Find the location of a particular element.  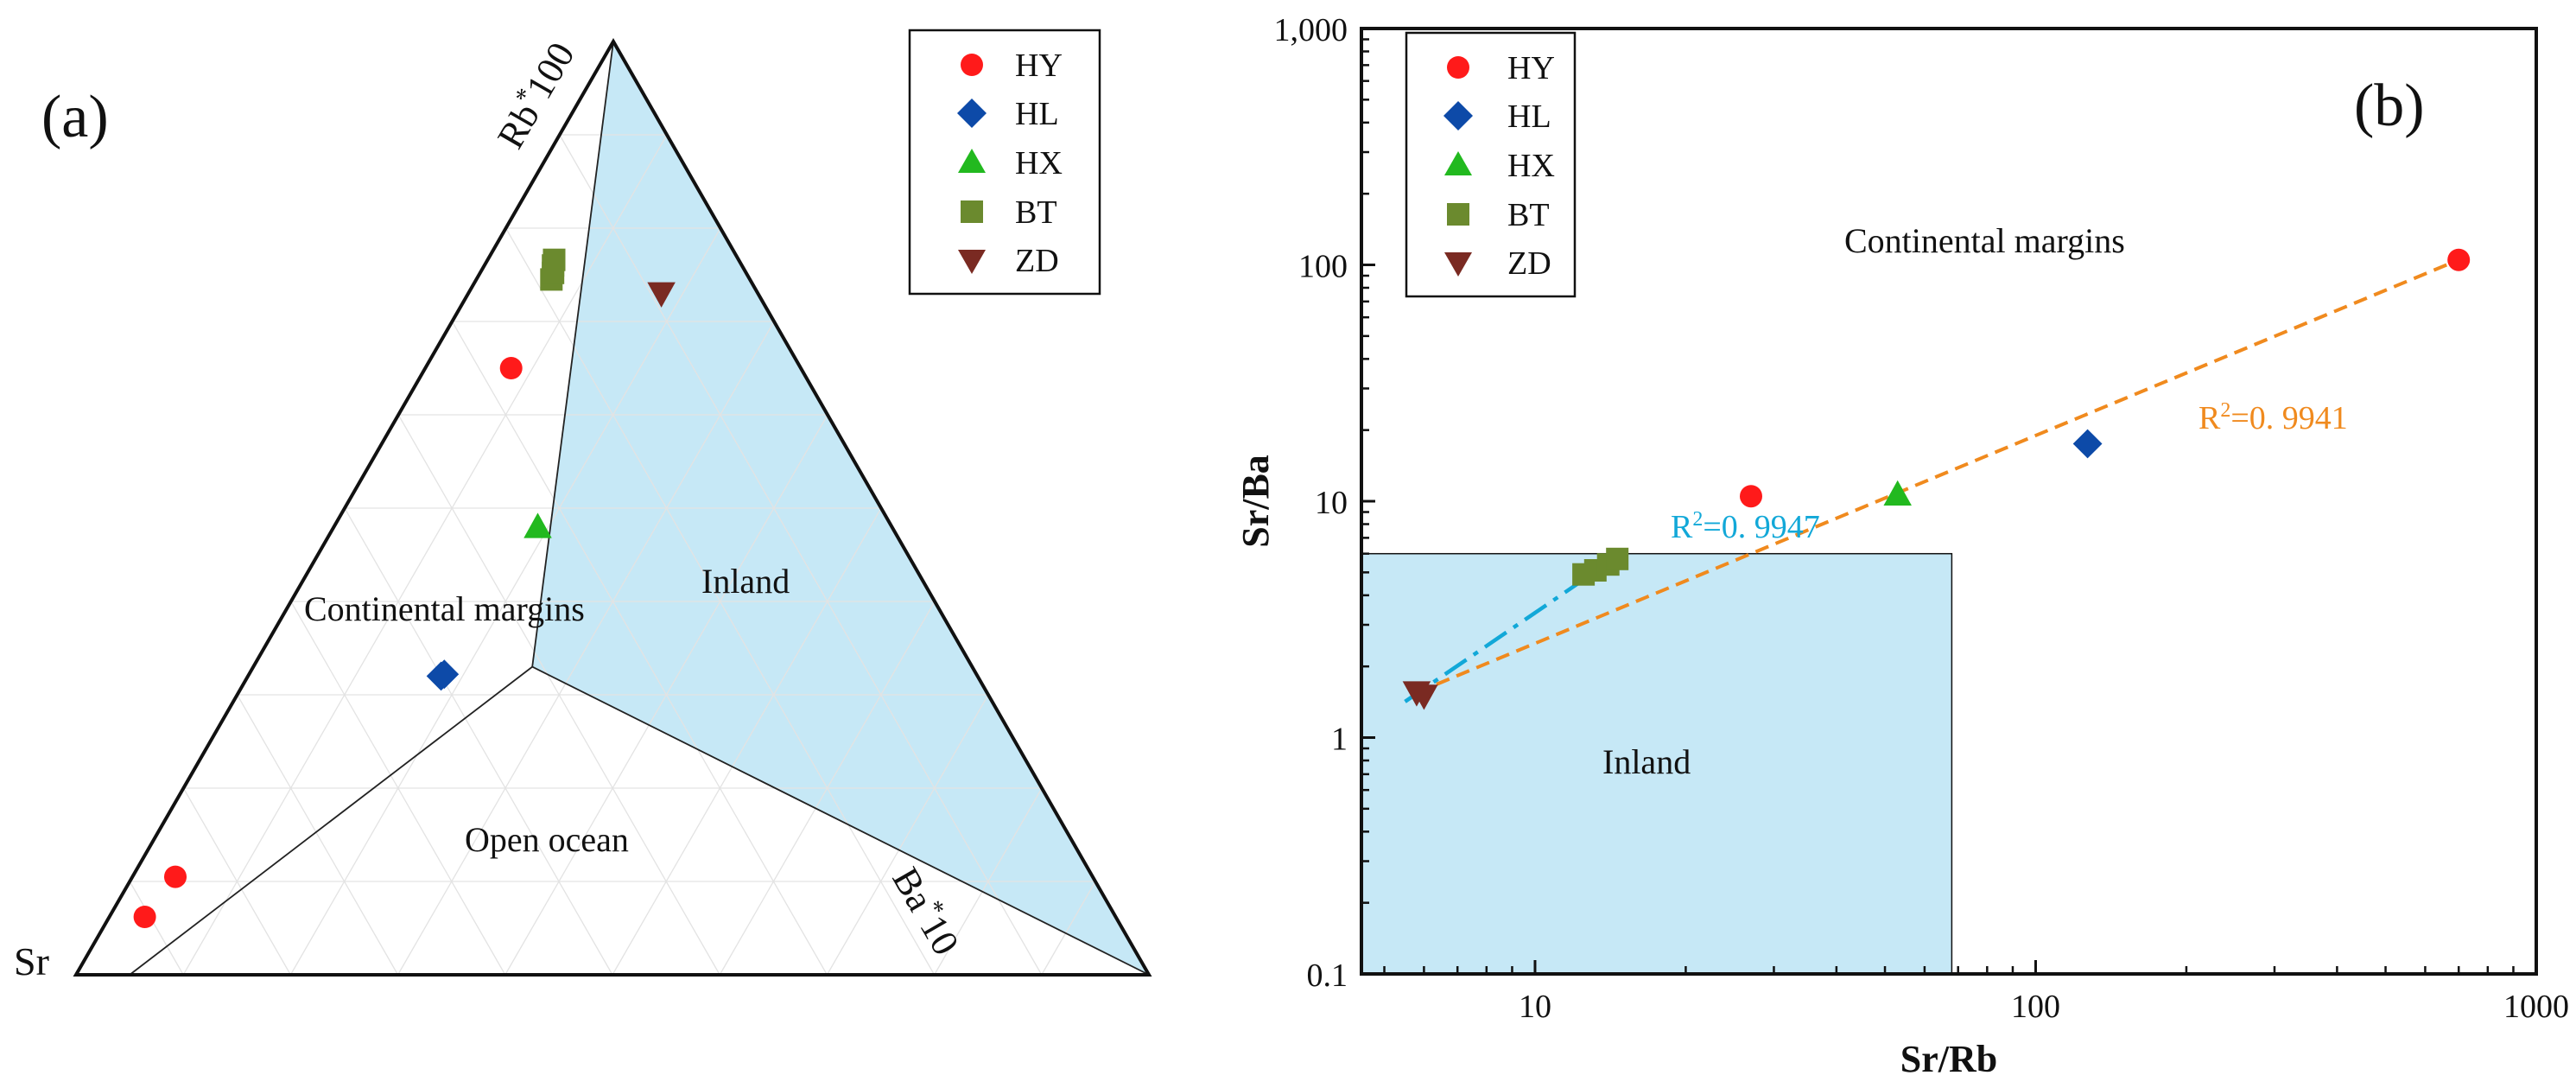

legend-marker-bt is located at coordinates (972, 211).